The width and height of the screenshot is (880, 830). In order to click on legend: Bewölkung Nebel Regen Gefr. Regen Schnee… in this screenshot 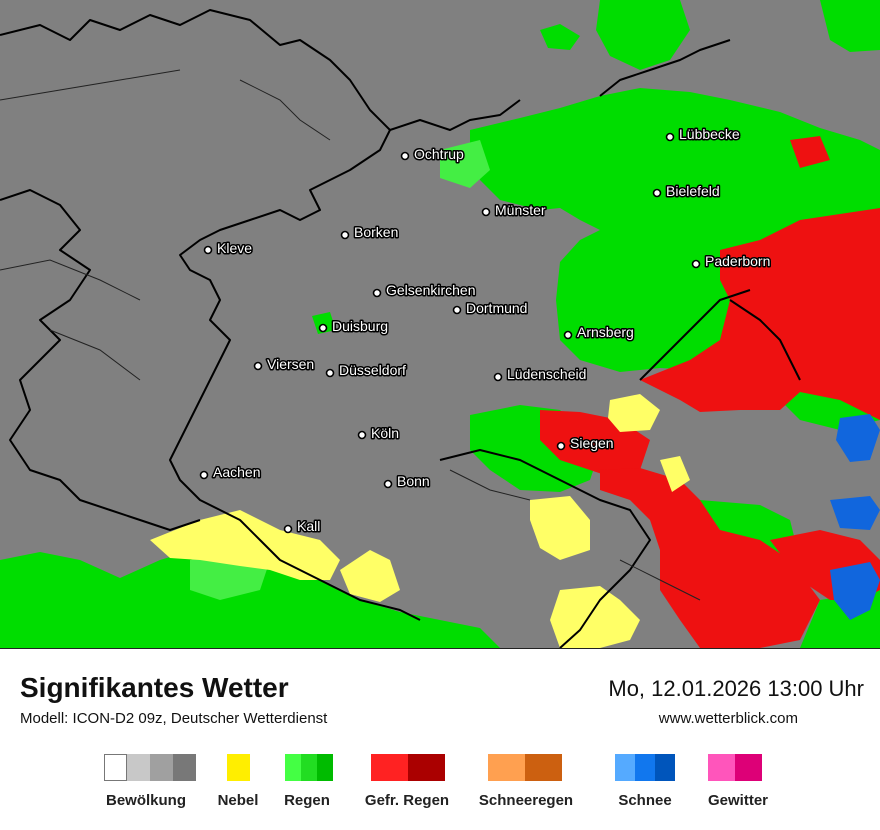, I will do `click(440, 784)`.